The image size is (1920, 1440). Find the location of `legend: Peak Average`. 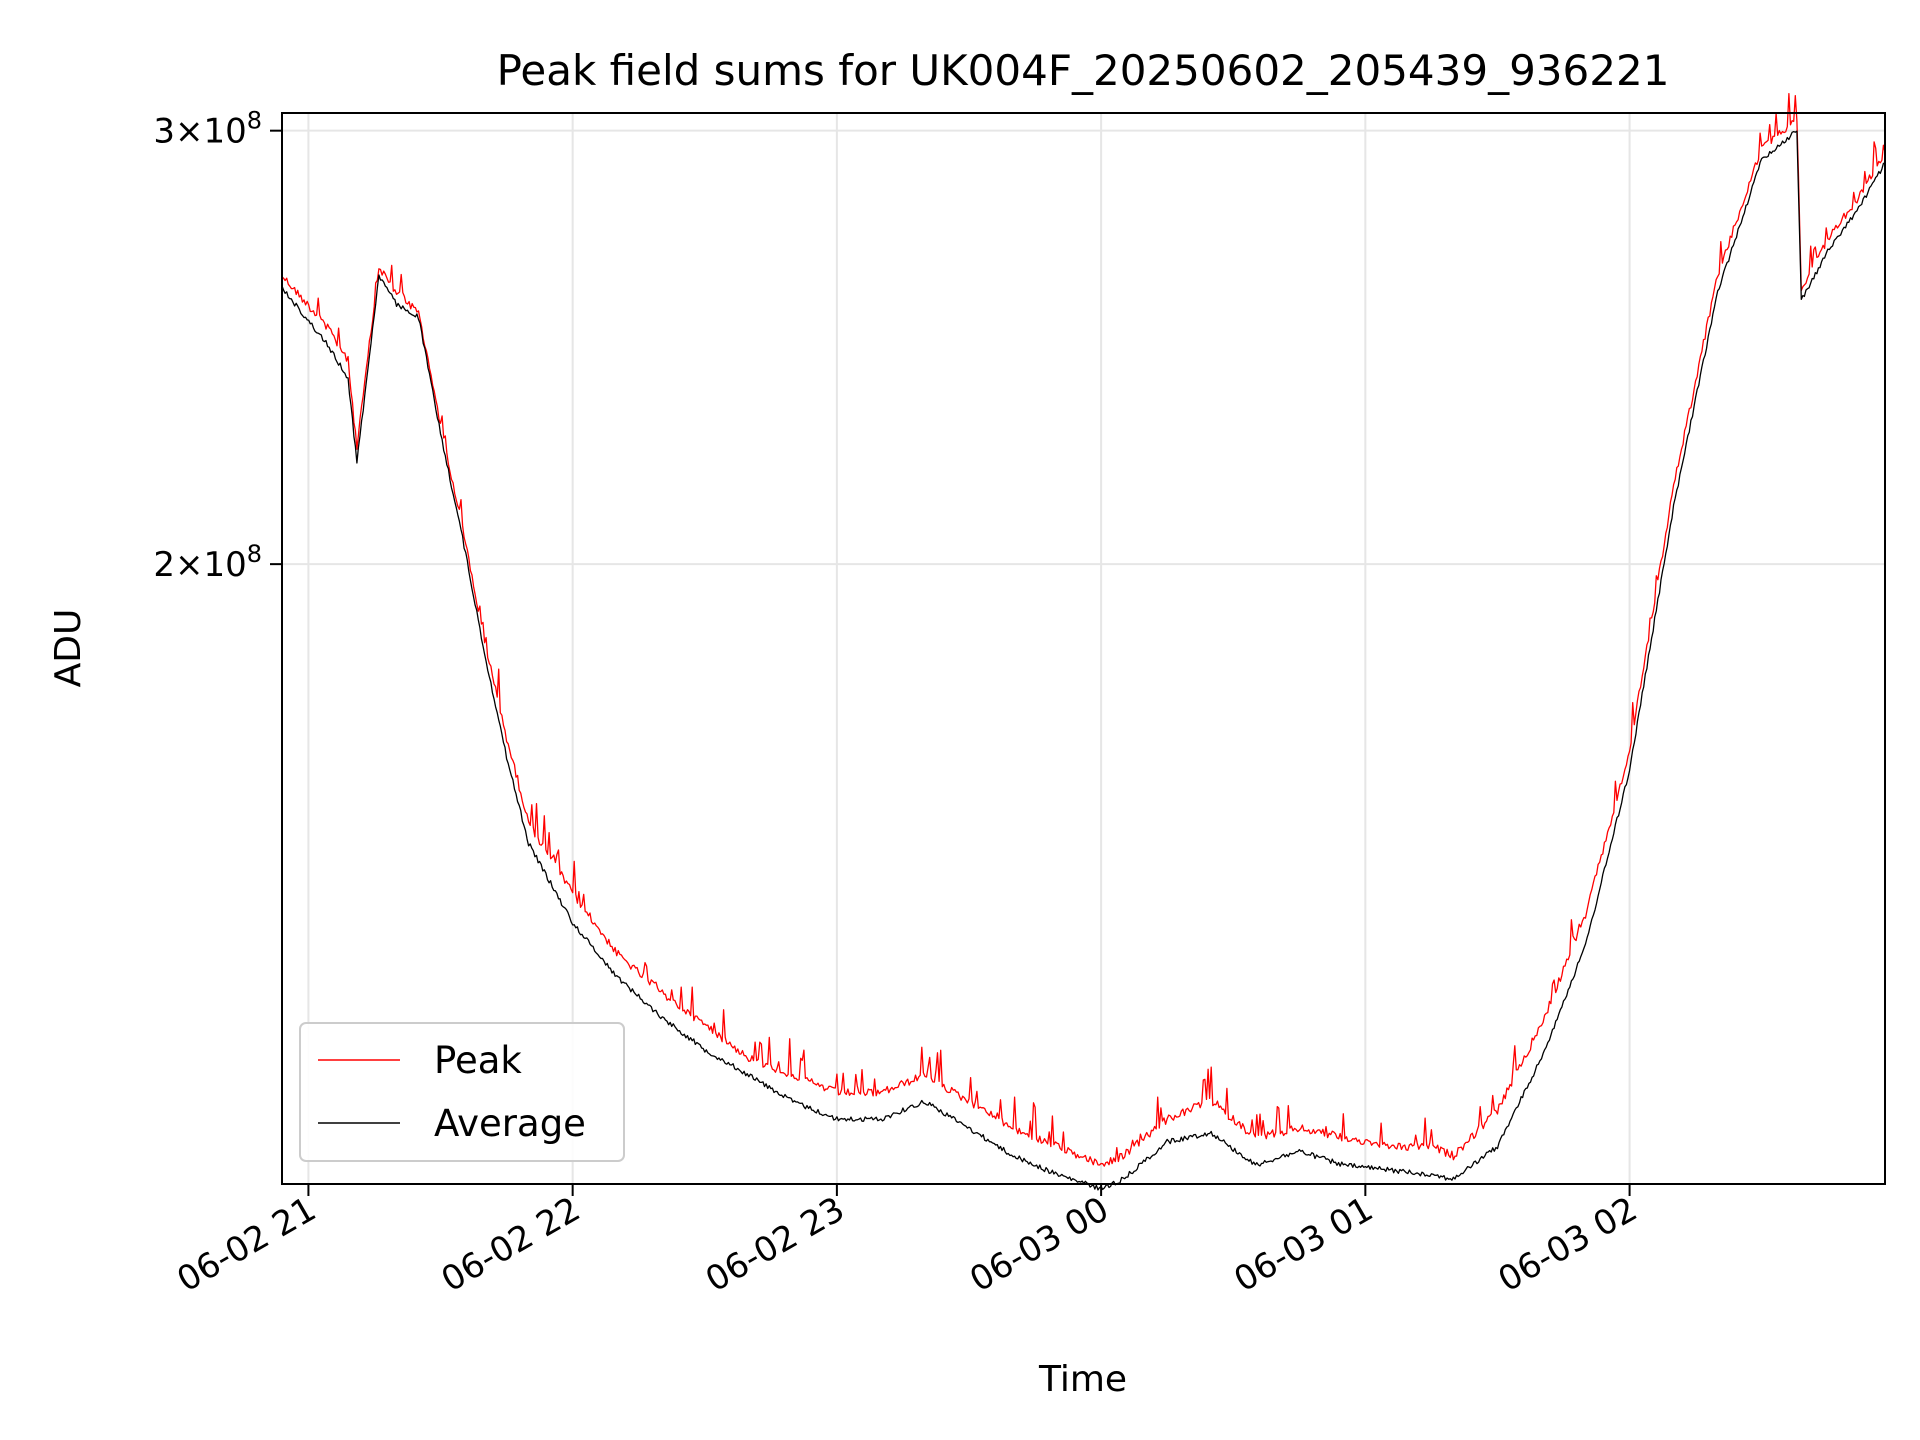

legend: Peak Average is located at coordinates (462, 1092).